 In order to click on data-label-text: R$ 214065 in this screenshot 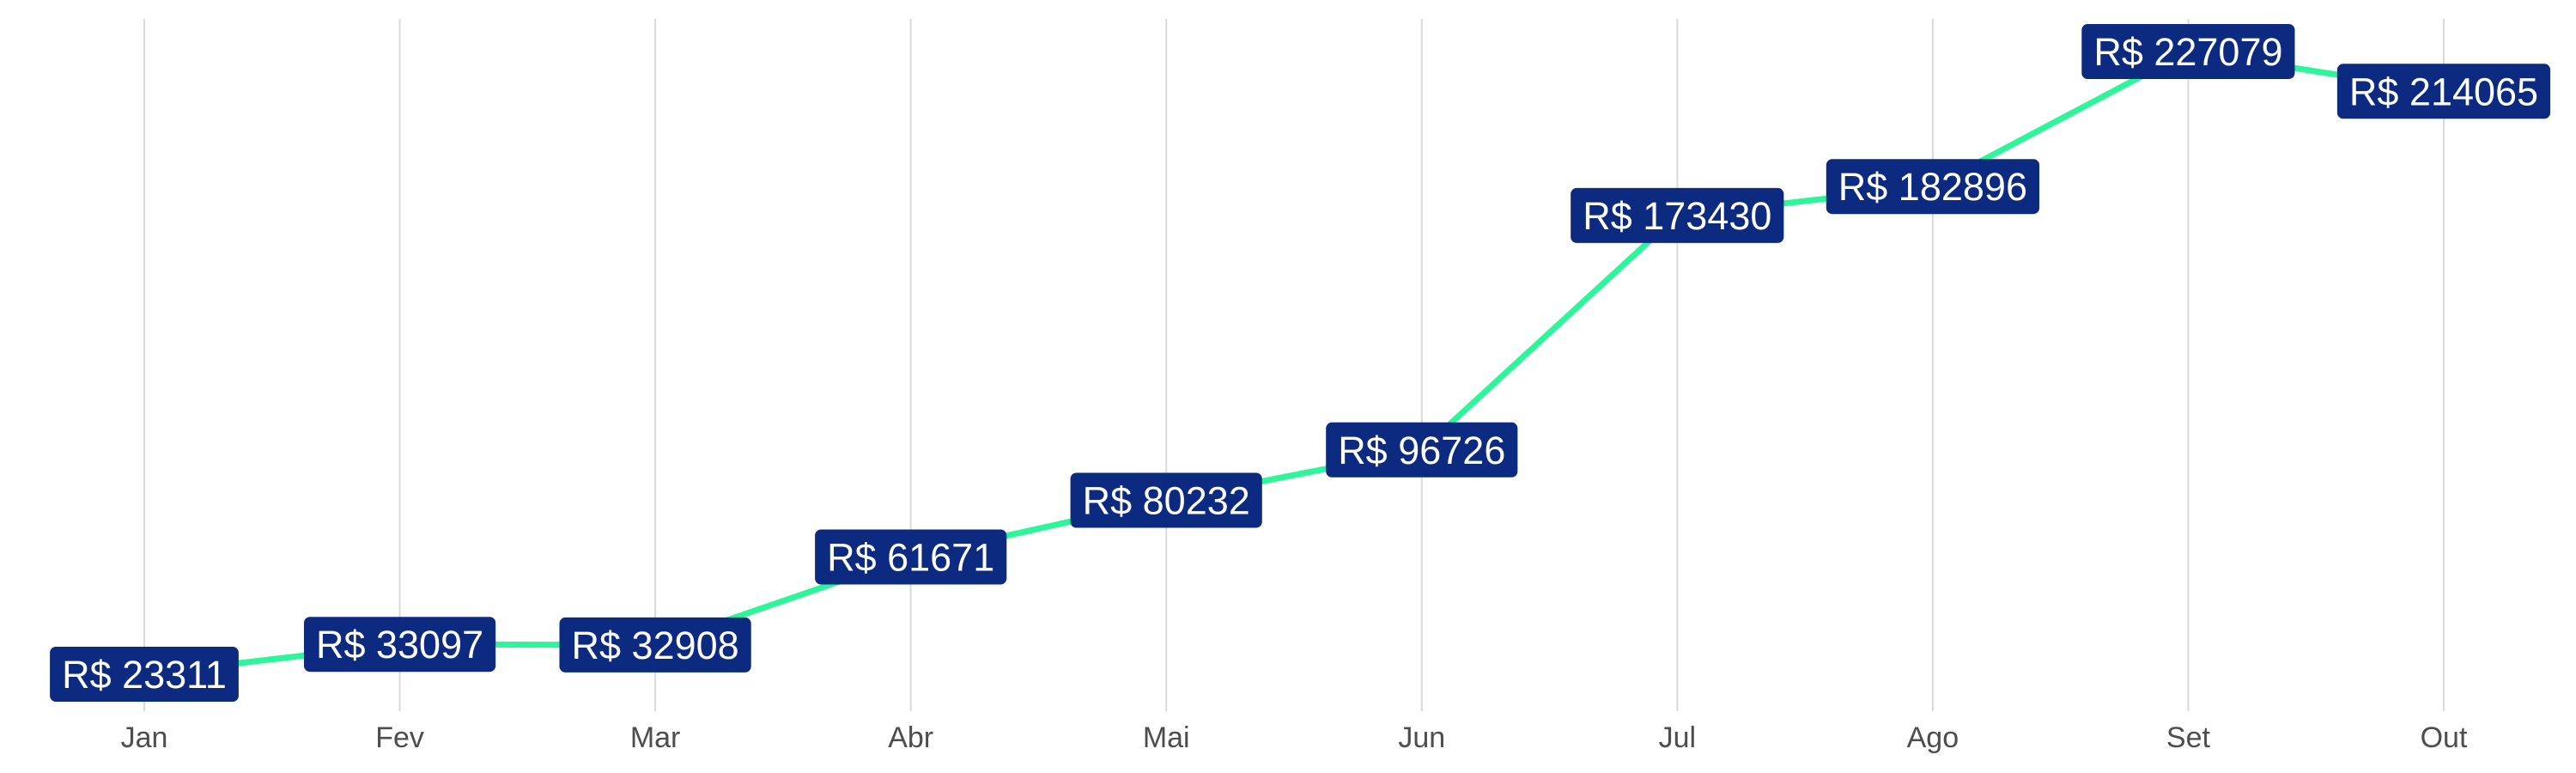, I will do `click(2443, 91)`.